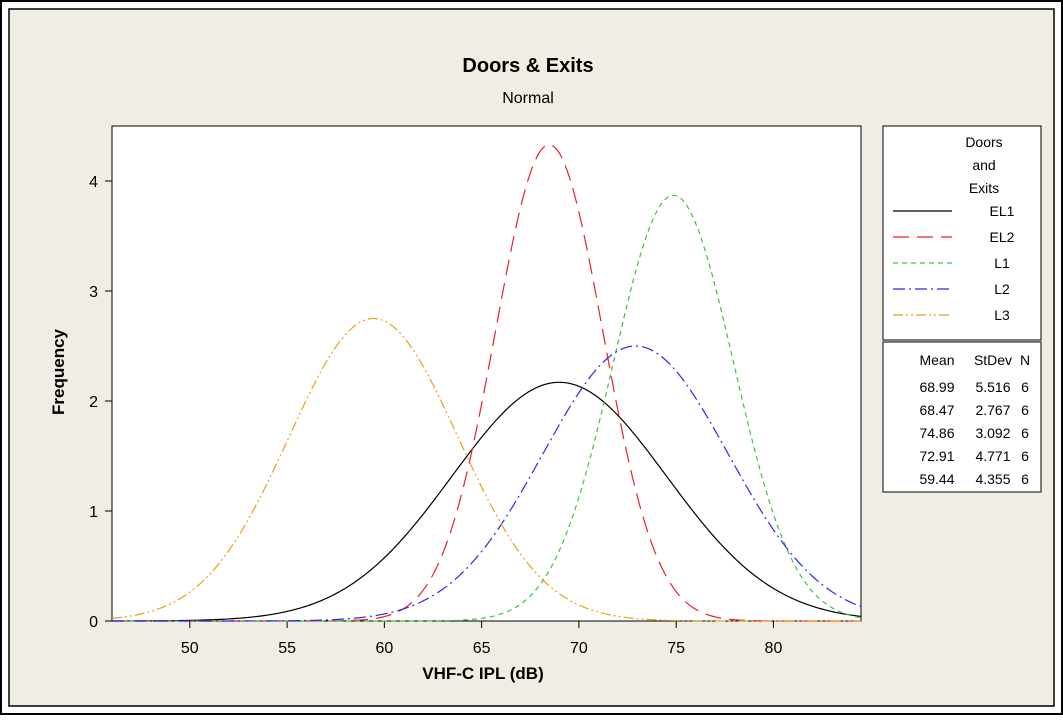 This screenshot has height=720, width=1063. I want to click on legend-label-l1: L1, so click(1002, 263).